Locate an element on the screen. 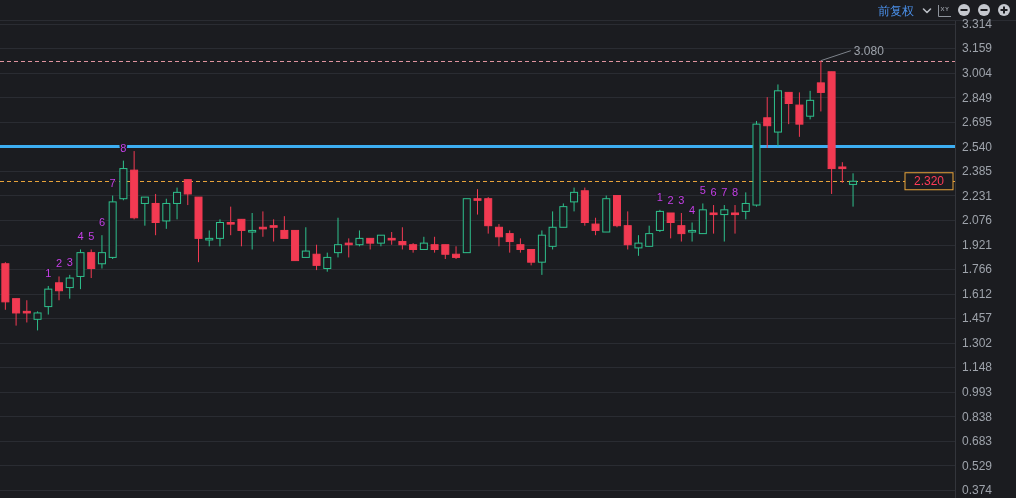 Image resolution: width=1016 pixels, height=498 pixels. y-tick-label: 3.314 is located at coordinates (977, 23).